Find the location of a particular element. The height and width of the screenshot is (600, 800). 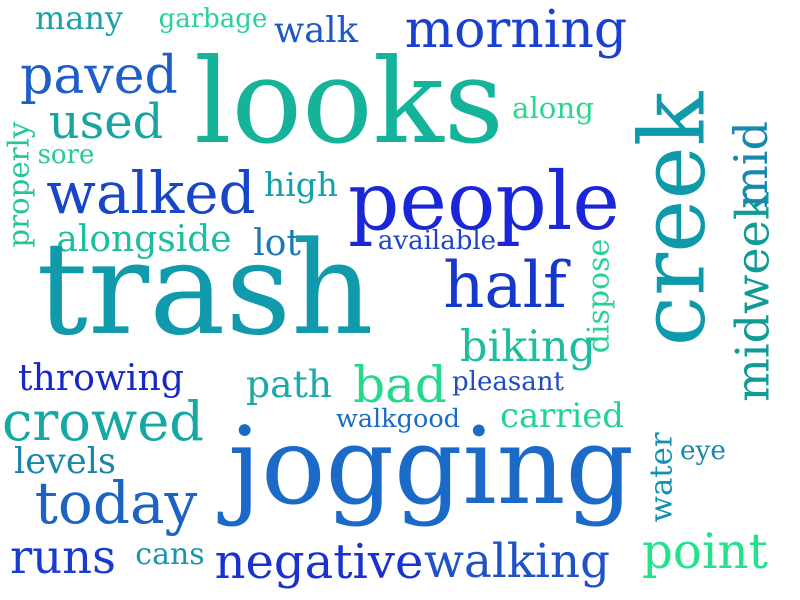

cloud-word-pleasant: pleasant is located at coordinates (508, 382).